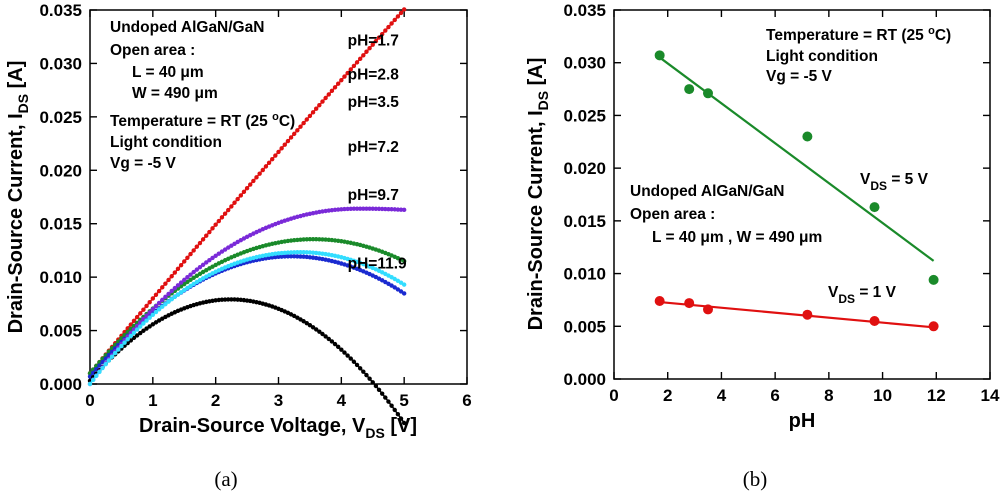  Describe the element at coordinates (377, 264) in the screenshot. I see `series-label-ph-11-9: pH=11.9` at that location.